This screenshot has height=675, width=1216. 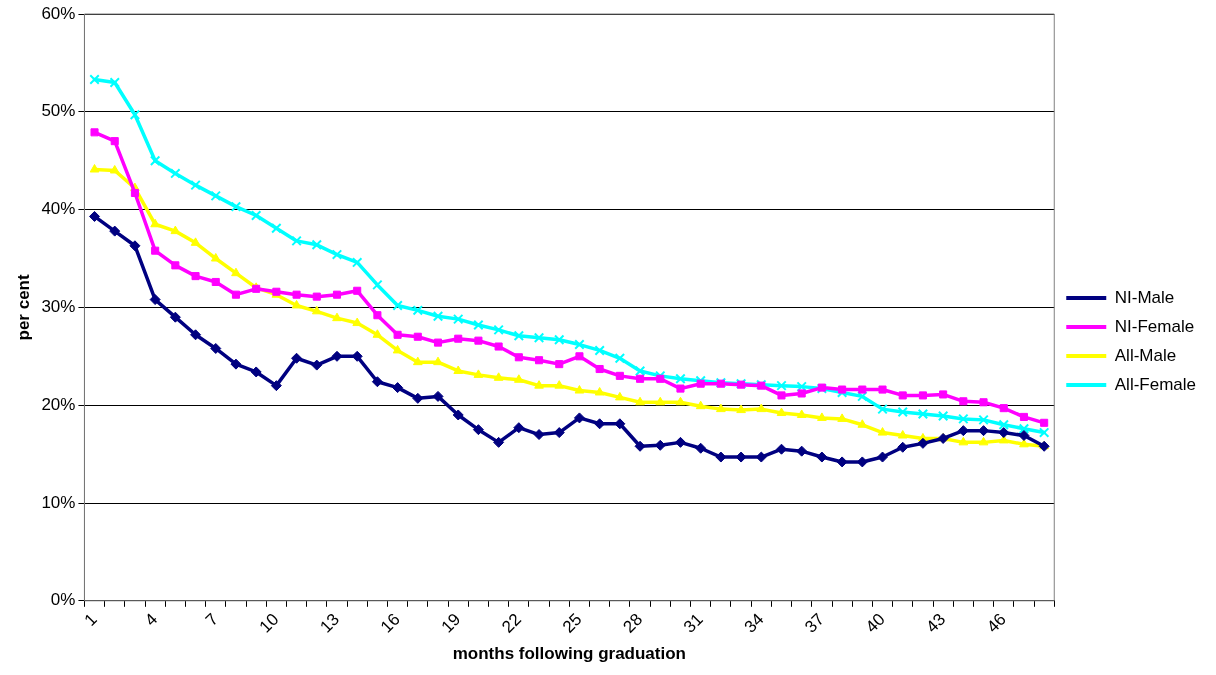 What do you see at coordinates (936, 623) in the screenshot?
I see `x-tick-label: 43` at bounding box center [936, 623].